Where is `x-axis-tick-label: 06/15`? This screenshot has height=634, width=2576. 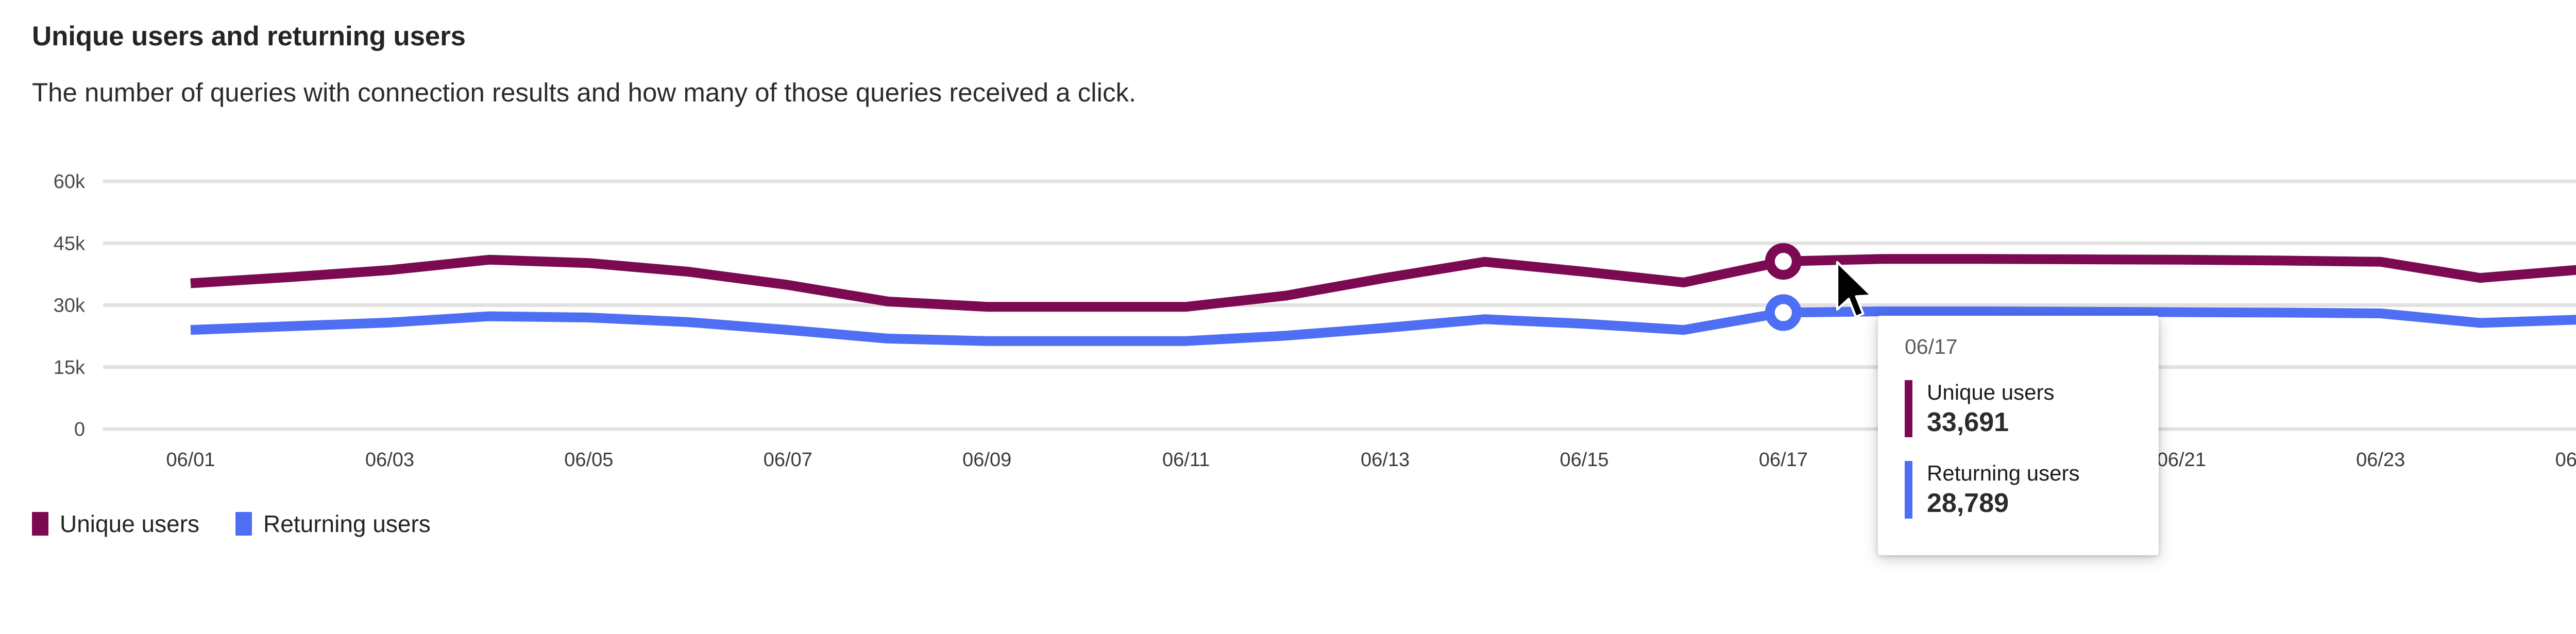 x-axis-tick-label: 06/15 is located at coordinates (1584, 460).